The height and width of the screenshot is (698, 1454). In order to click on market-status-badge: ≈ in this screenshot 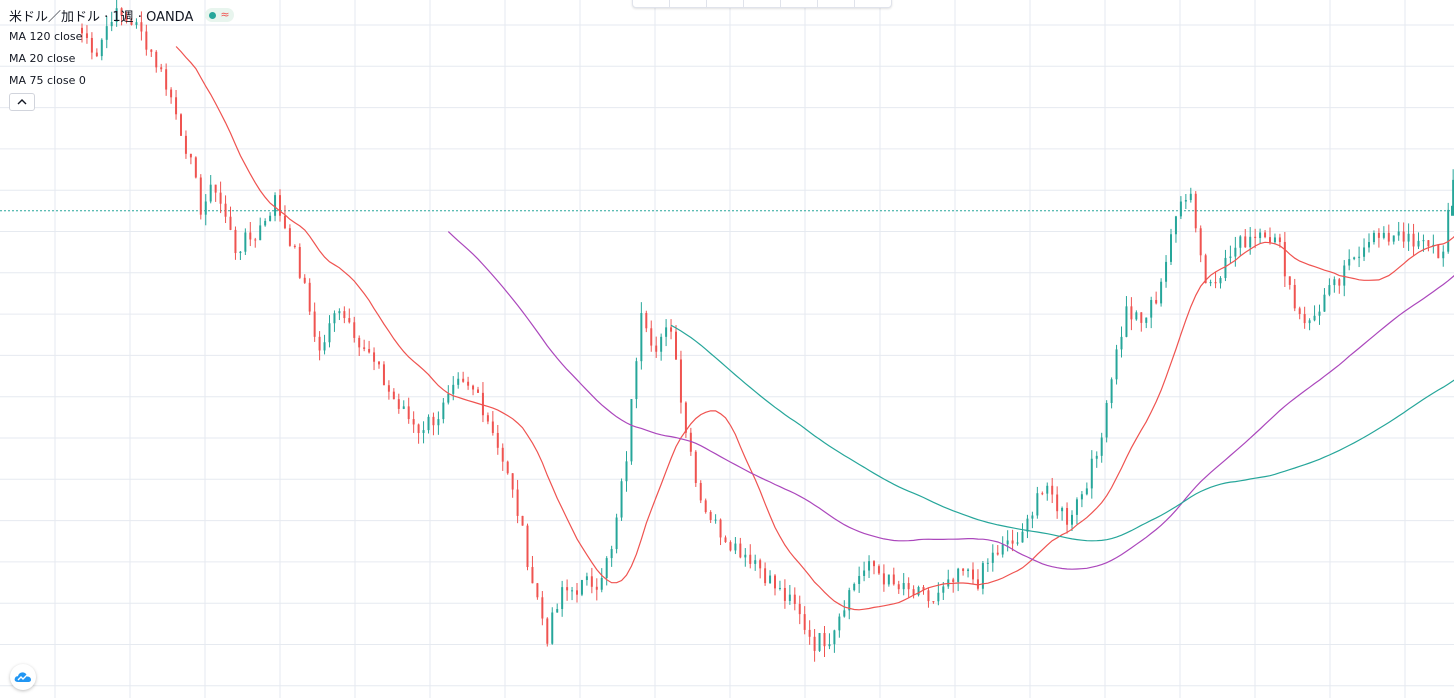, I will do `click(219, 15)`.